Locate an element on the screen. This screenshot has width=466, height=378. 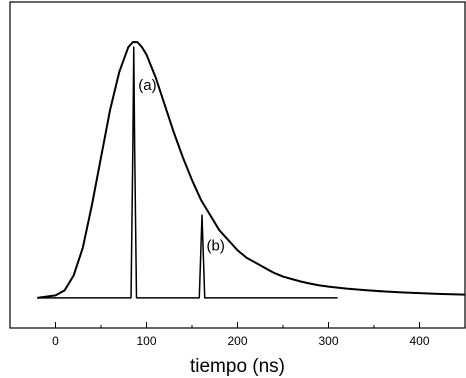
annotation-label-0: (a) is located at coordinates (147, 85).